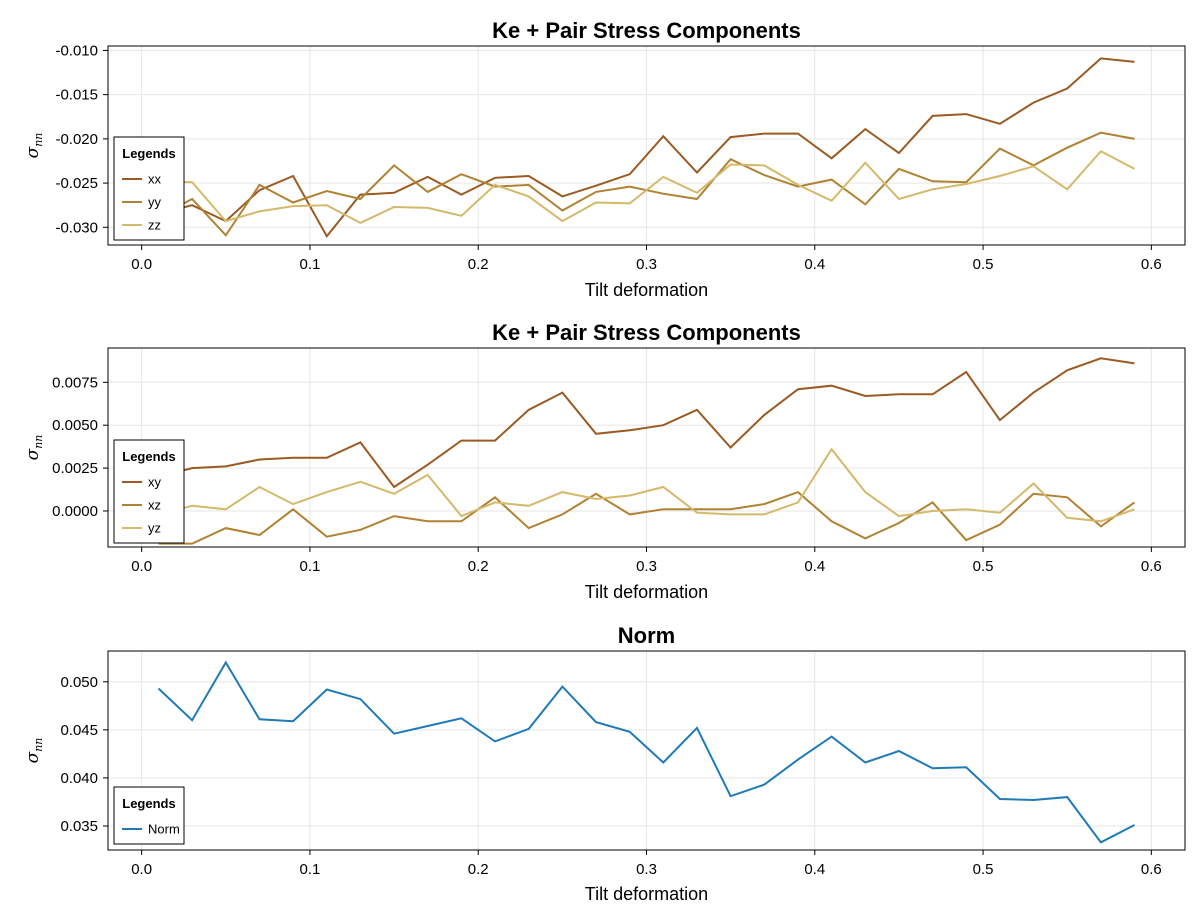 This screenshot has width=1200, height=920. I want to click on series-line-zz, so click(646, 187).